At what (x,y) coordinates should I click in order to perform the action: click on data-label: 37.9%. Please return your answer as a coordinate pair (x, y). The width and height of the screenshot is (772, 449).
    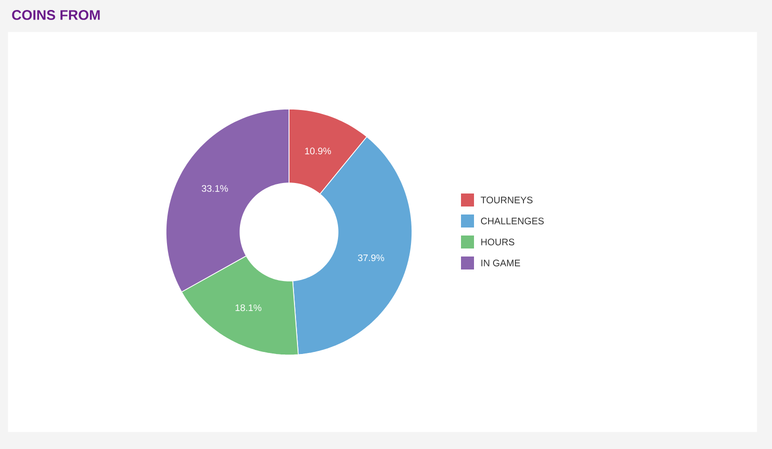
    Looking at the image, I should click on (371, 258).